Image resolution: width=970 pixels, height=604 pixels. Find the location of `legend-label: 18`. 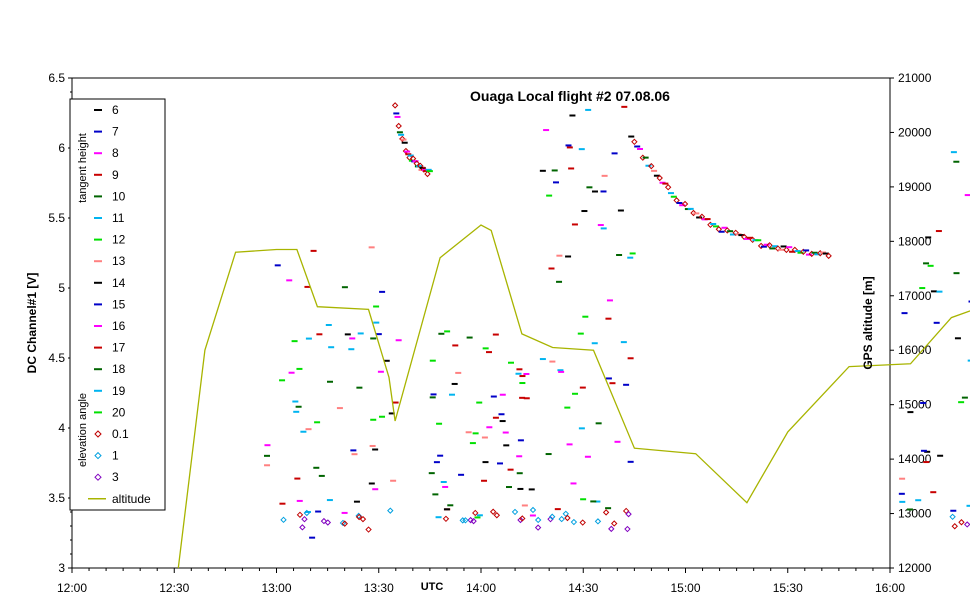

legend-label: 18 is located at coordinates (119, 369).